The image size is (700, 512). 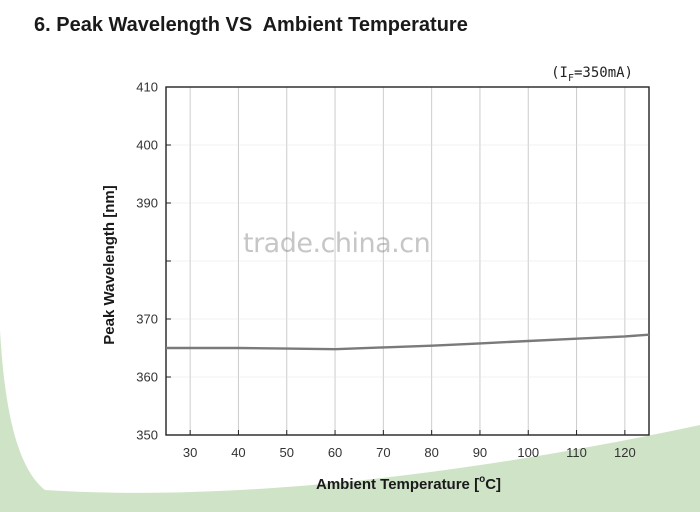 What do you see at coordinates (190, 452) in the screenshot?
I see `x-tick-label: 30` at bounding box center [190, 452].